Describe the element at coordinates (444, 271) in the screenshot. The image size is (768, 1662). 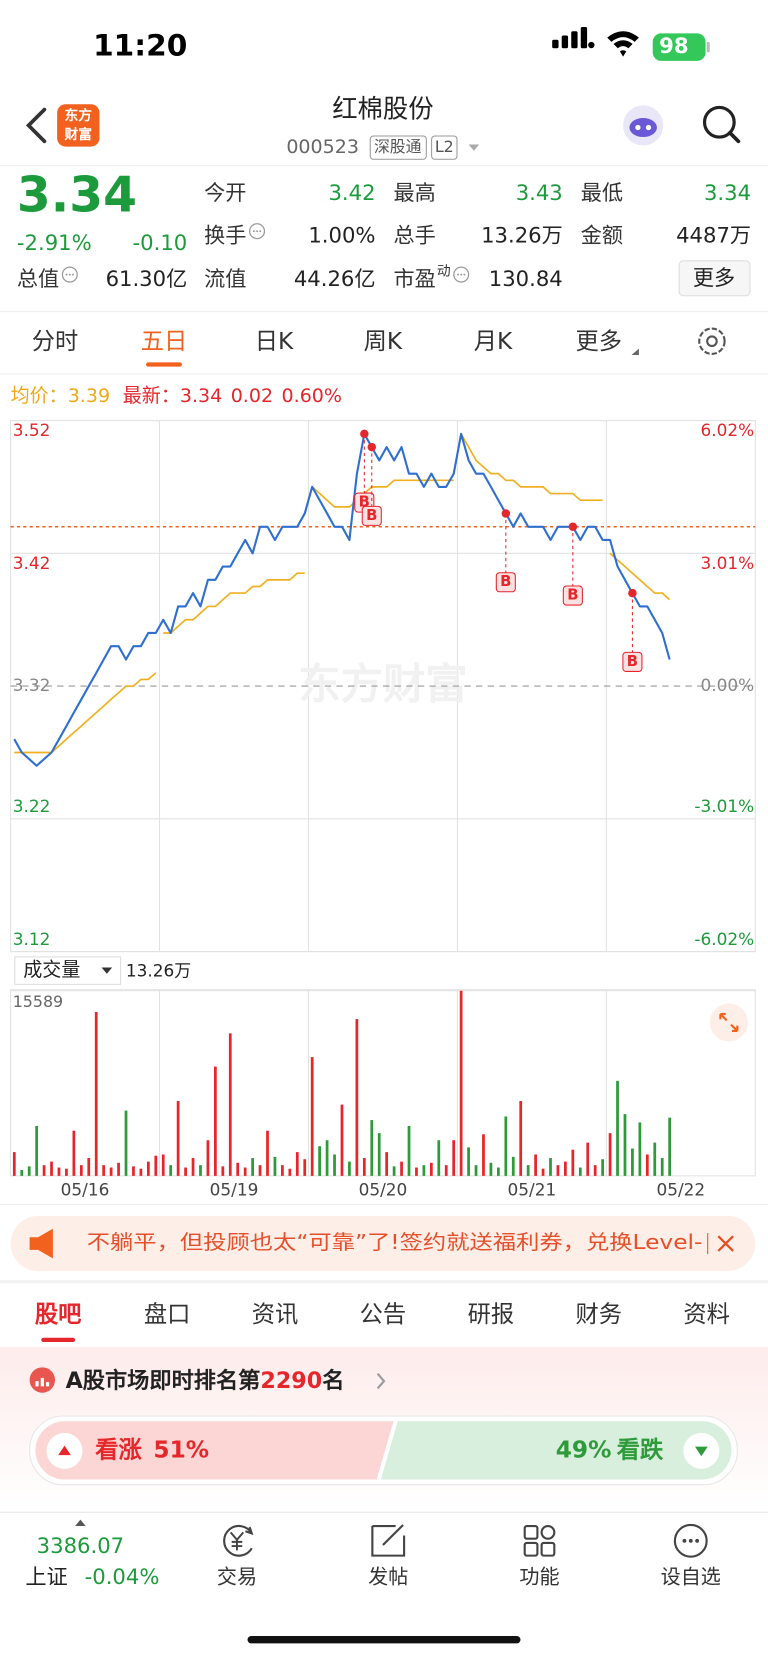
I see `field-label-sup: 动` at that location.